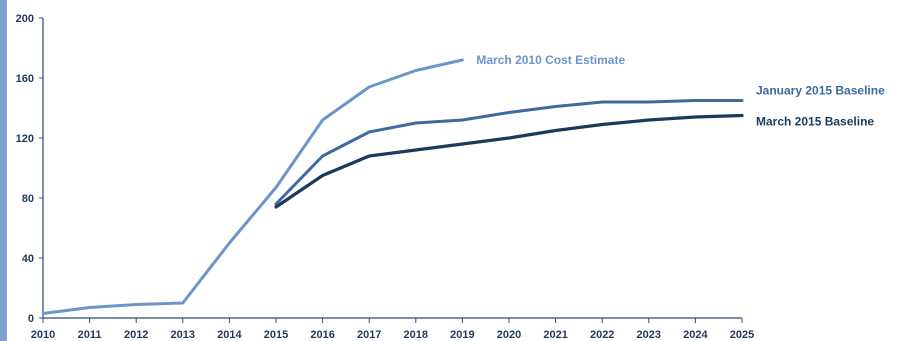 The image size is (906, 341). What do you see at coordinates (695, 335) in the screenshot?
I see `x-tick-label: 2024` at bounding box center [695, 335].